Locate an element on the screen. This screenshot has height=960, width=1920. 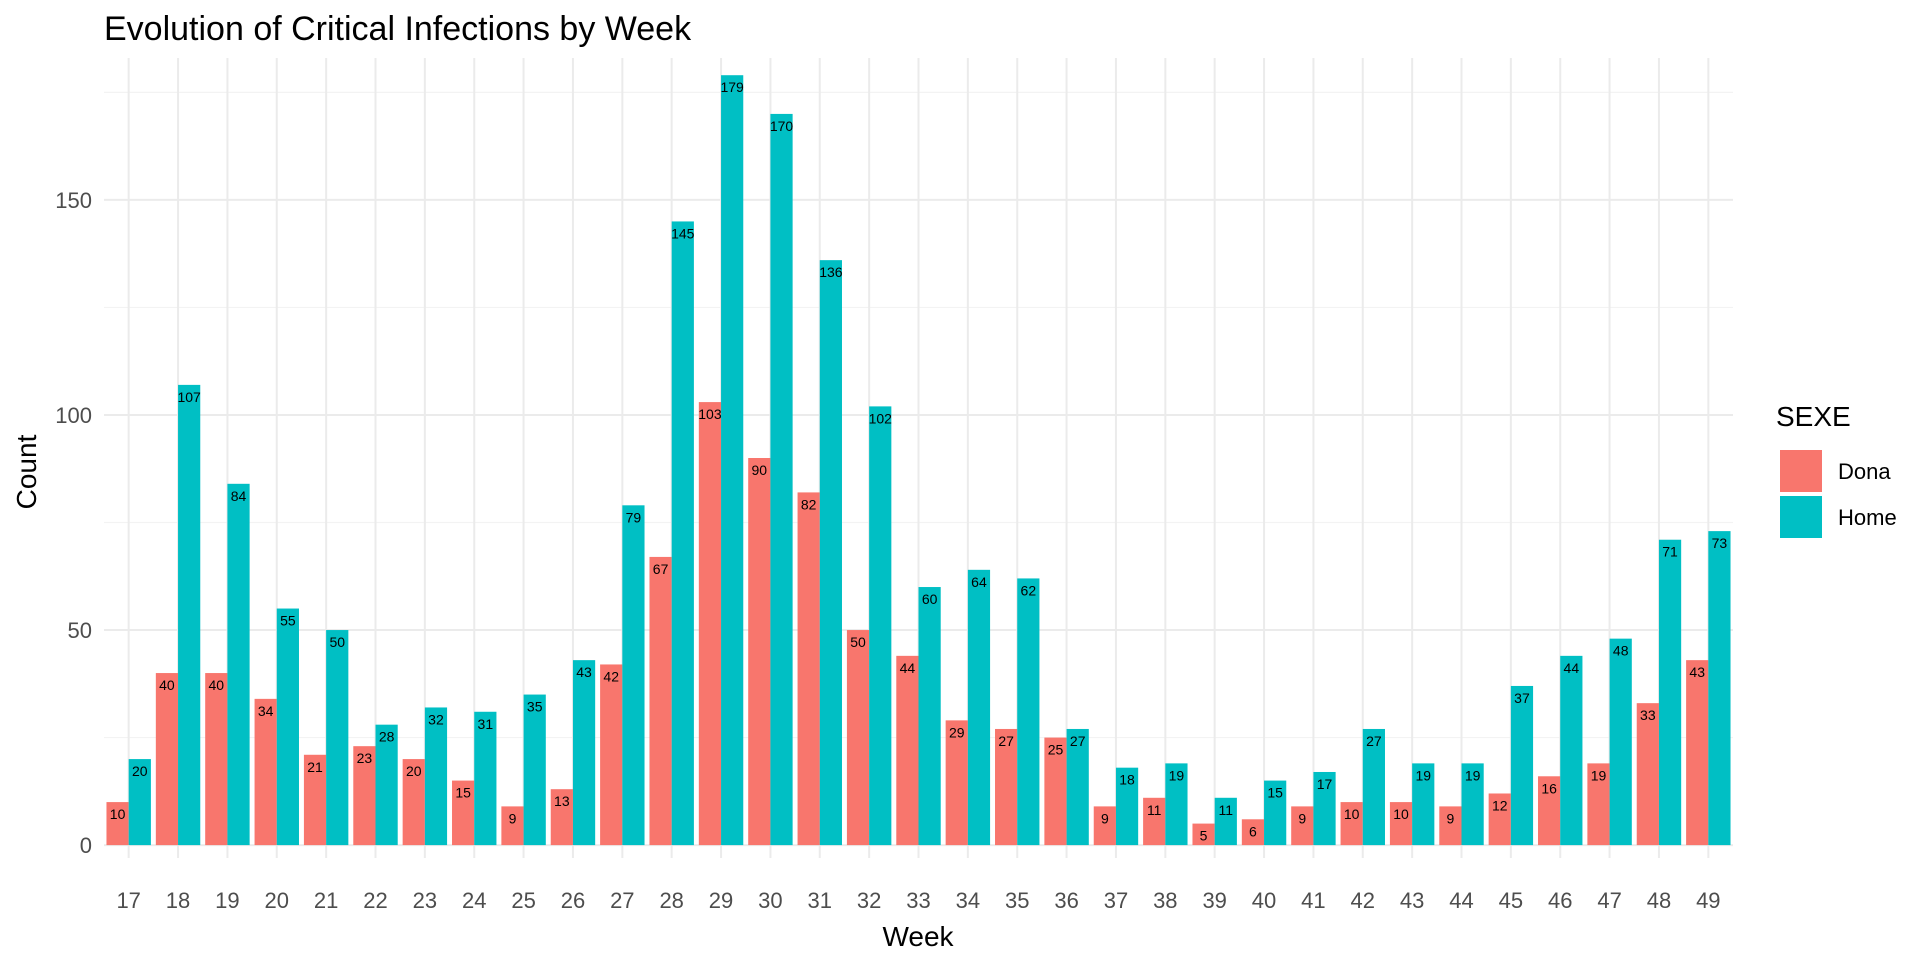
x-tick-label: 43 is located at coordinates (1412, 900).